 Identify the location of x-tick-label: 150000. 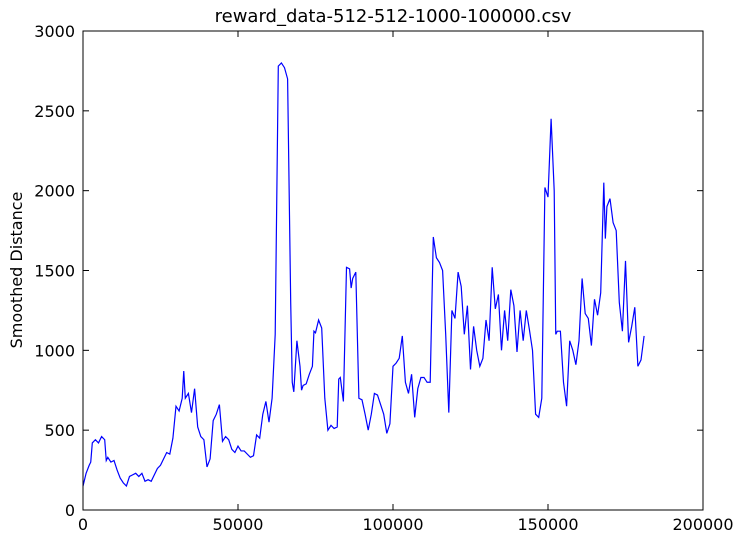
(547, 524).